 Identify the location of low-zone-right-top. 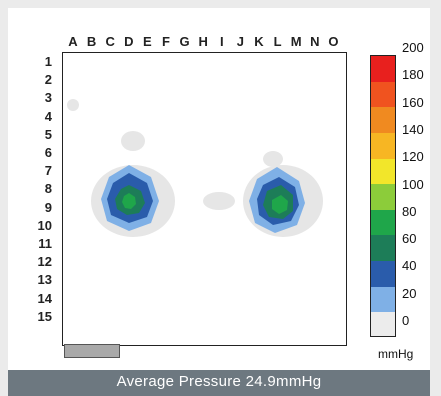
(273, 159).